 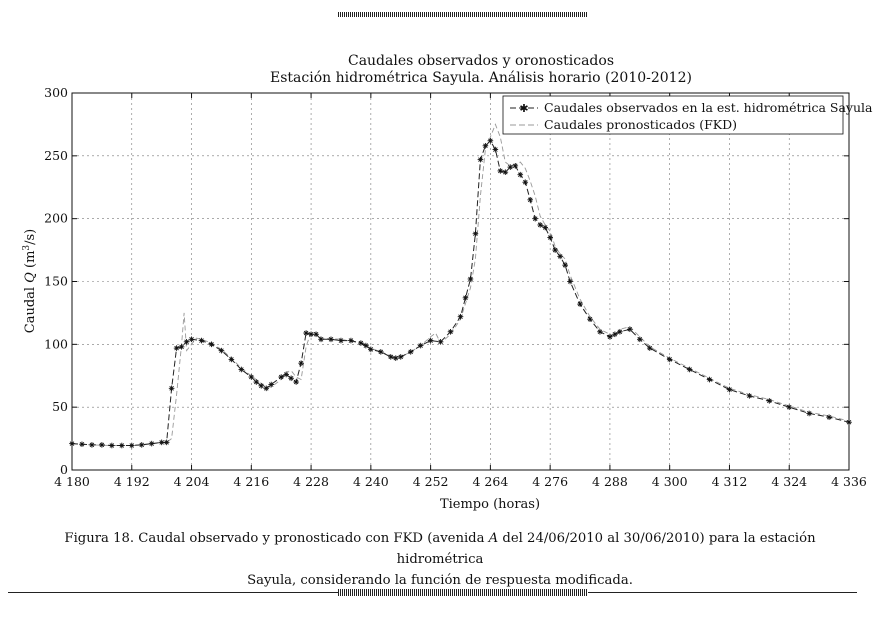 I want to click on x-tick-label: 4 240, so click(x=371, y=481).